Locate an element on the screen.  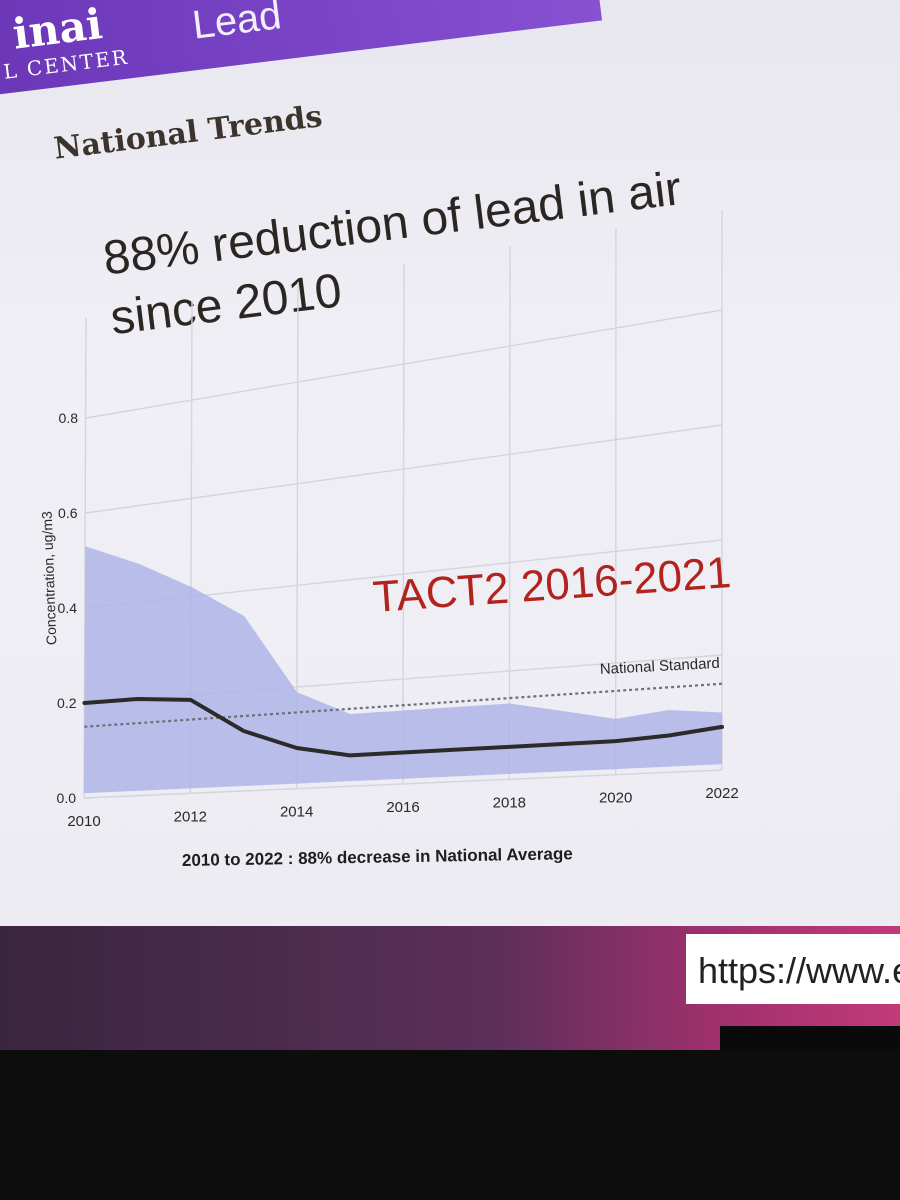
x-tick-label: 2022 is located at coordinates (721, 793).